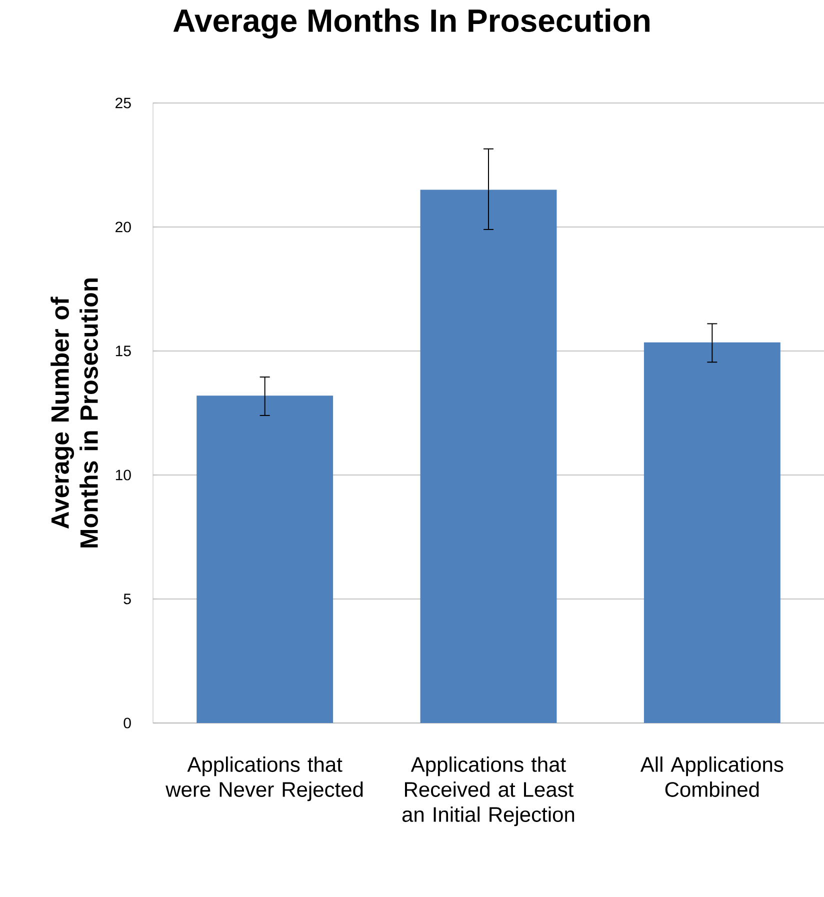 Image resolution: width=824 pixels, height=897 pixels. I want to click on y-tick-label: 5, so click(127, 599).